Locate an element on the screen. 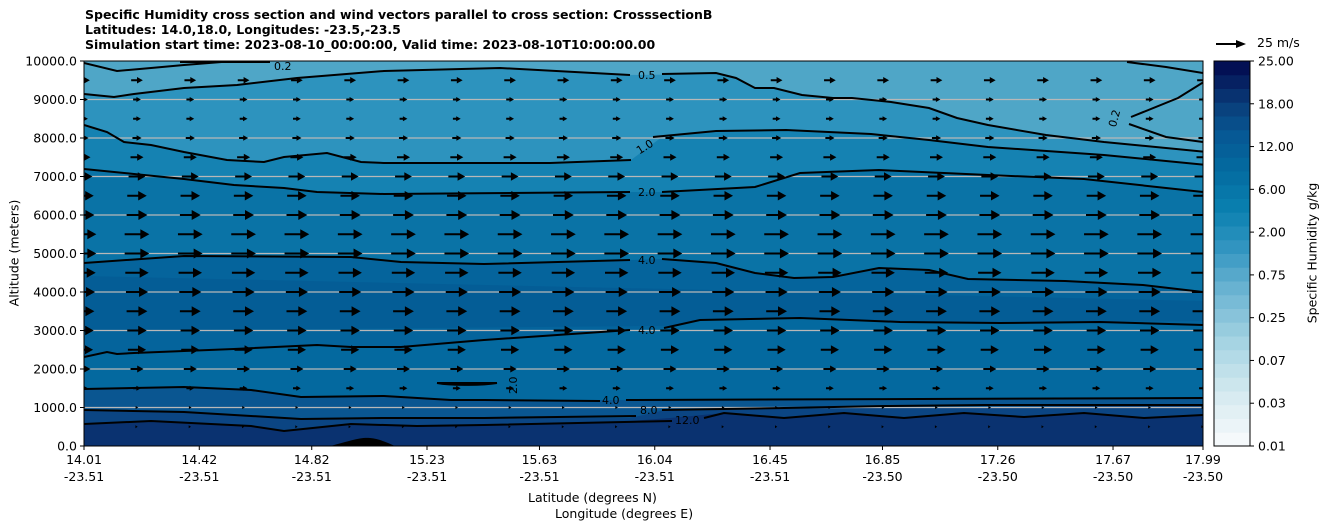  colorbar-tick-label: 6.00 is located at coordinates (1272, 189).